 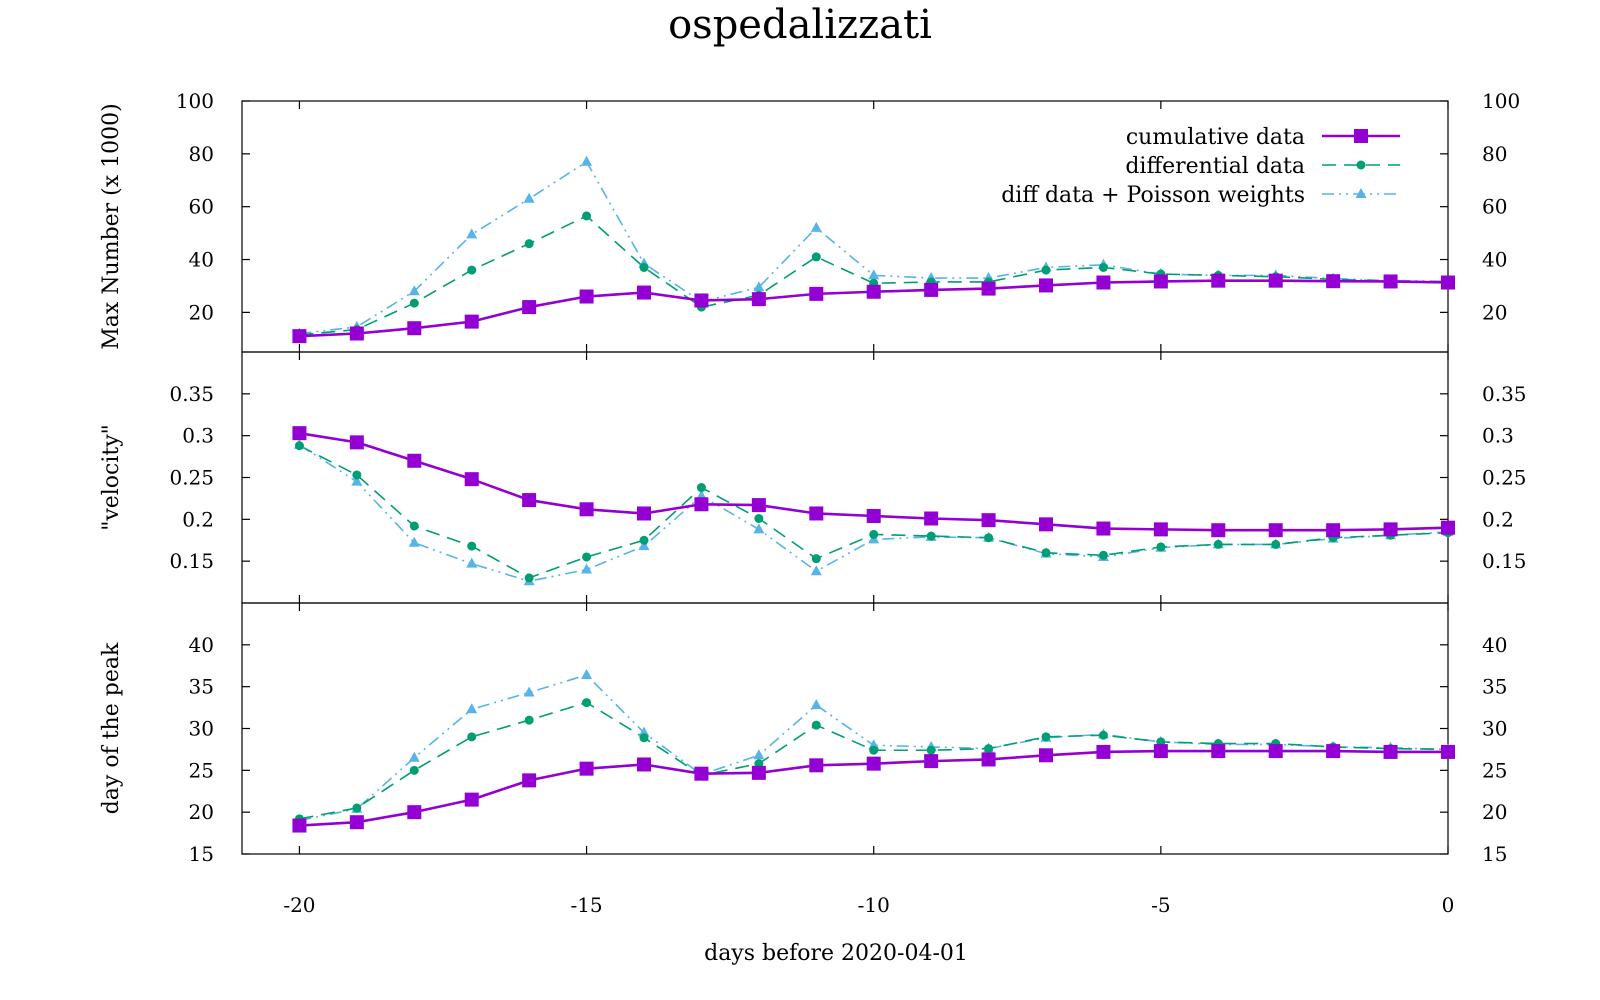 I want to click on y-tick-label-right: 35, so click(x=1494, y=687).